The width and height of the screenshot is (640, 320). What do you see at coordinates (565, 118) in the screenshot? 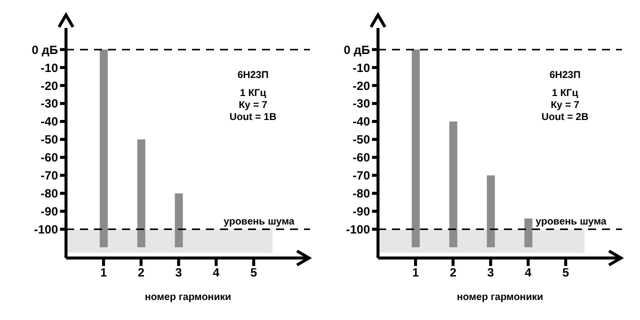
I see `annotation: Uout = 2В` at bounding box center [565, 118].